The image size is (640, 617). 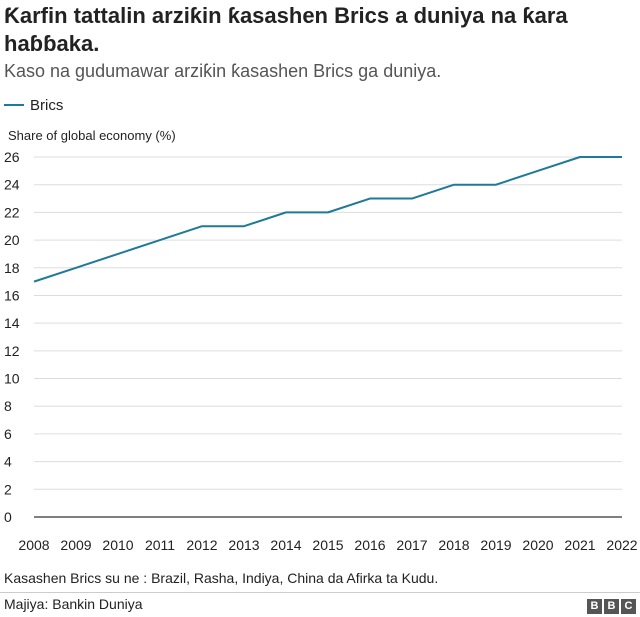 What do you see at coordinates (628, 606) in the screenshot?
I see `bbc-logo-letter: C` at bounding box center [628, 606].